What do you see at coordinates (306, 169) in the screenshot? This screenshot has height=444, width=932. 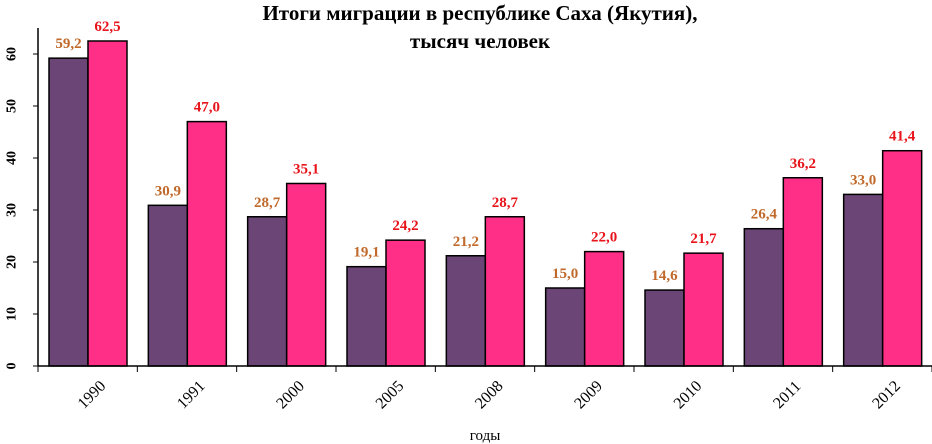 I see `data-label: 35,1` at bounding box center [306, 169].